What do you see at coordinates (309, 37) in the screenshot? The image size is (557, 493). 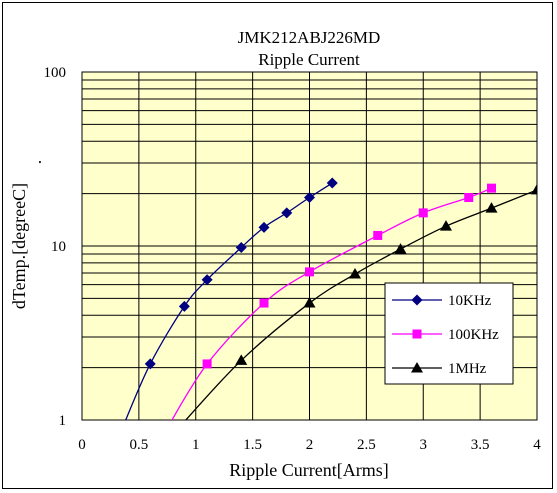 I see `chart-title: JMK212ABJ226MD` at bounding box center [309, 37].